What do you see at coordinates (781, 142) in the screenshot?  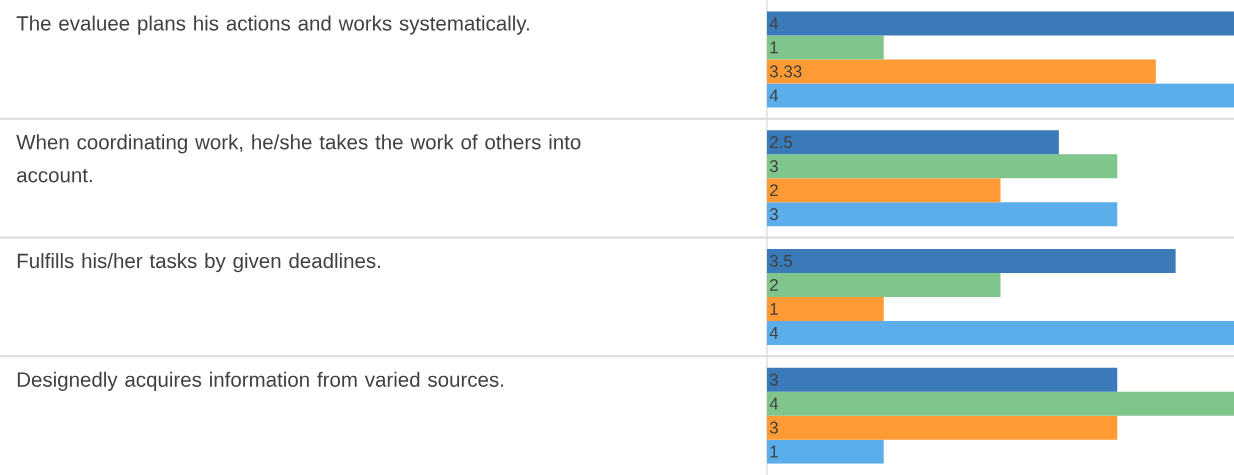 I see `data-label: 2.5` at bounding box center [781, 142].